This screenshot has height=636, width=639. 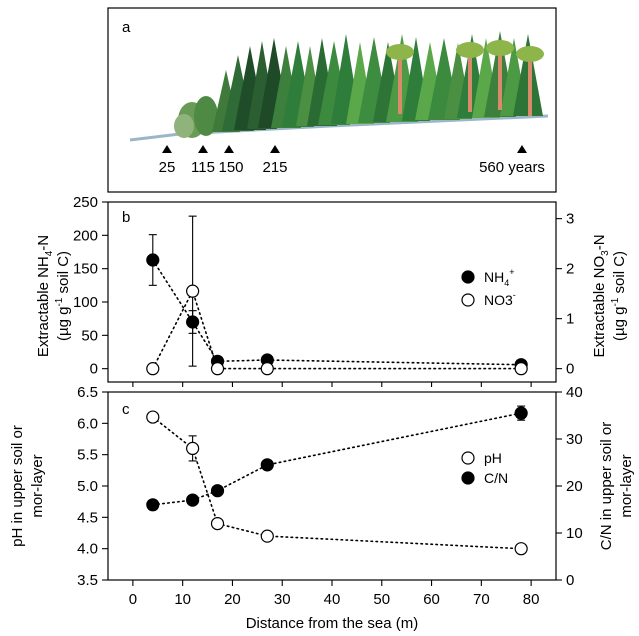 What do you see at coordinates (87, 549) in the screenshot?
I see `left-tick-label: 4.0` at bounding box center [87, 549].